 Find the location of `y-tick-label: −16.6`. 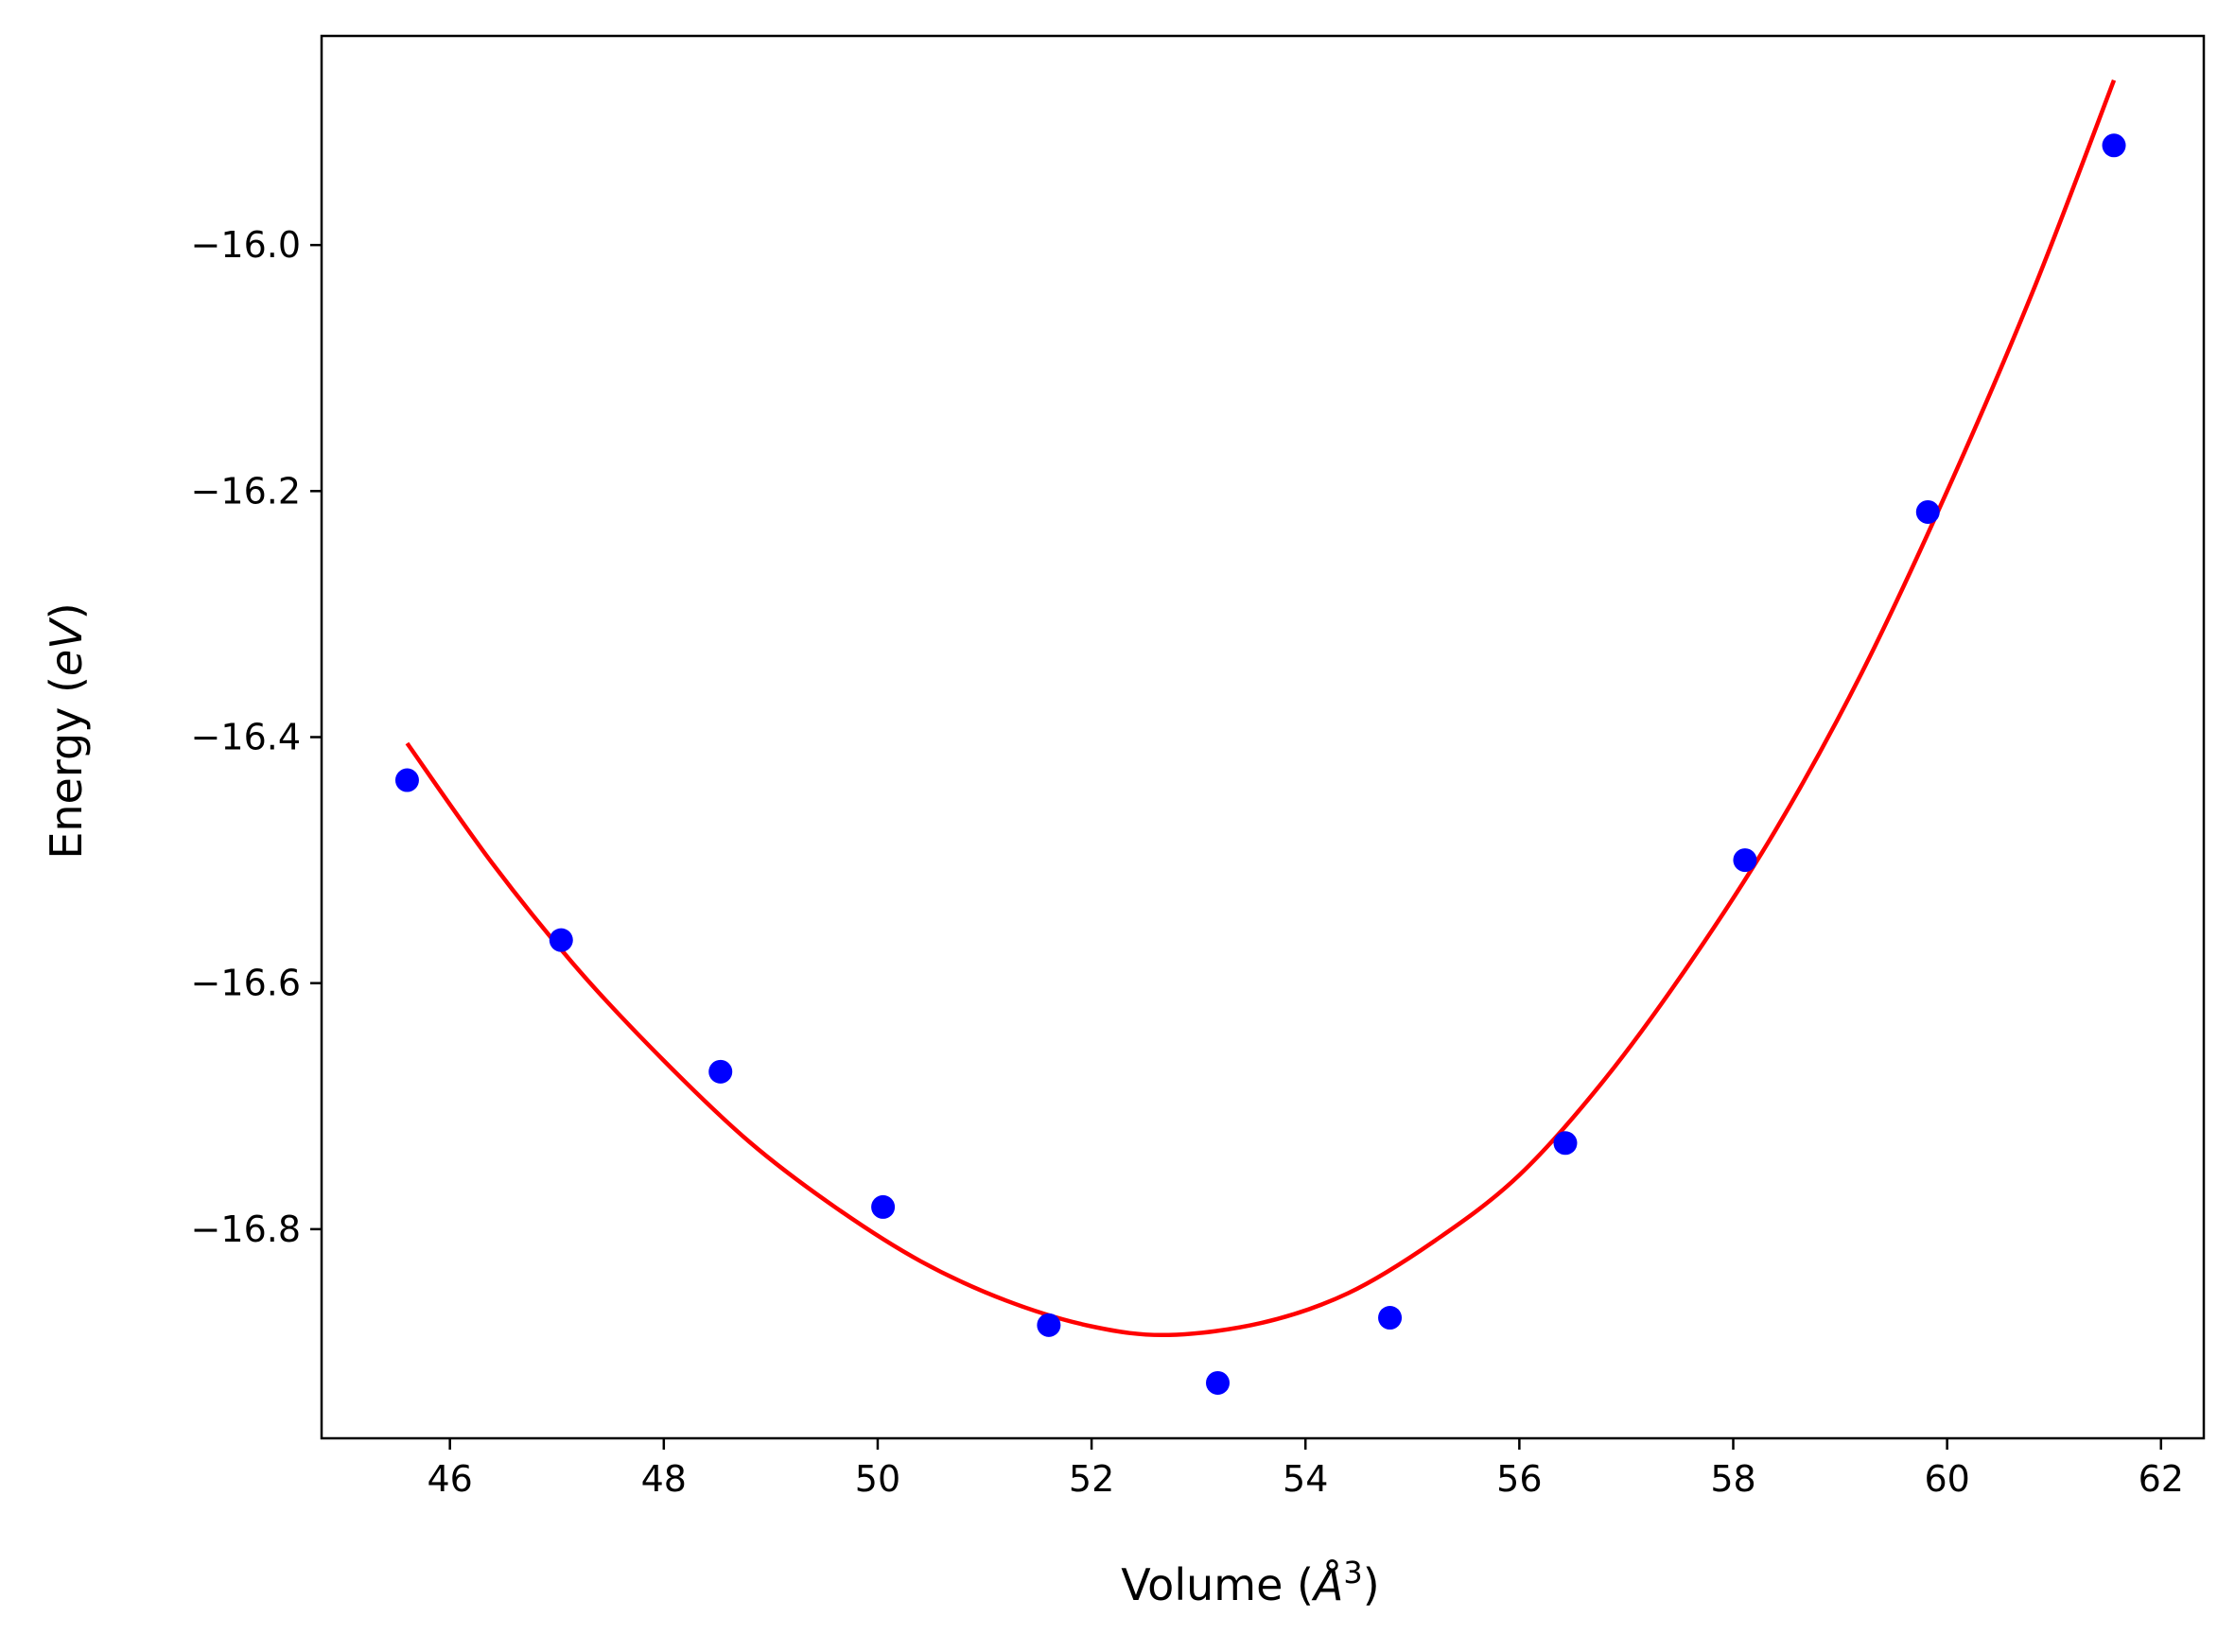

y-tick-label: −16.6 is located at coordinates (246, 984).